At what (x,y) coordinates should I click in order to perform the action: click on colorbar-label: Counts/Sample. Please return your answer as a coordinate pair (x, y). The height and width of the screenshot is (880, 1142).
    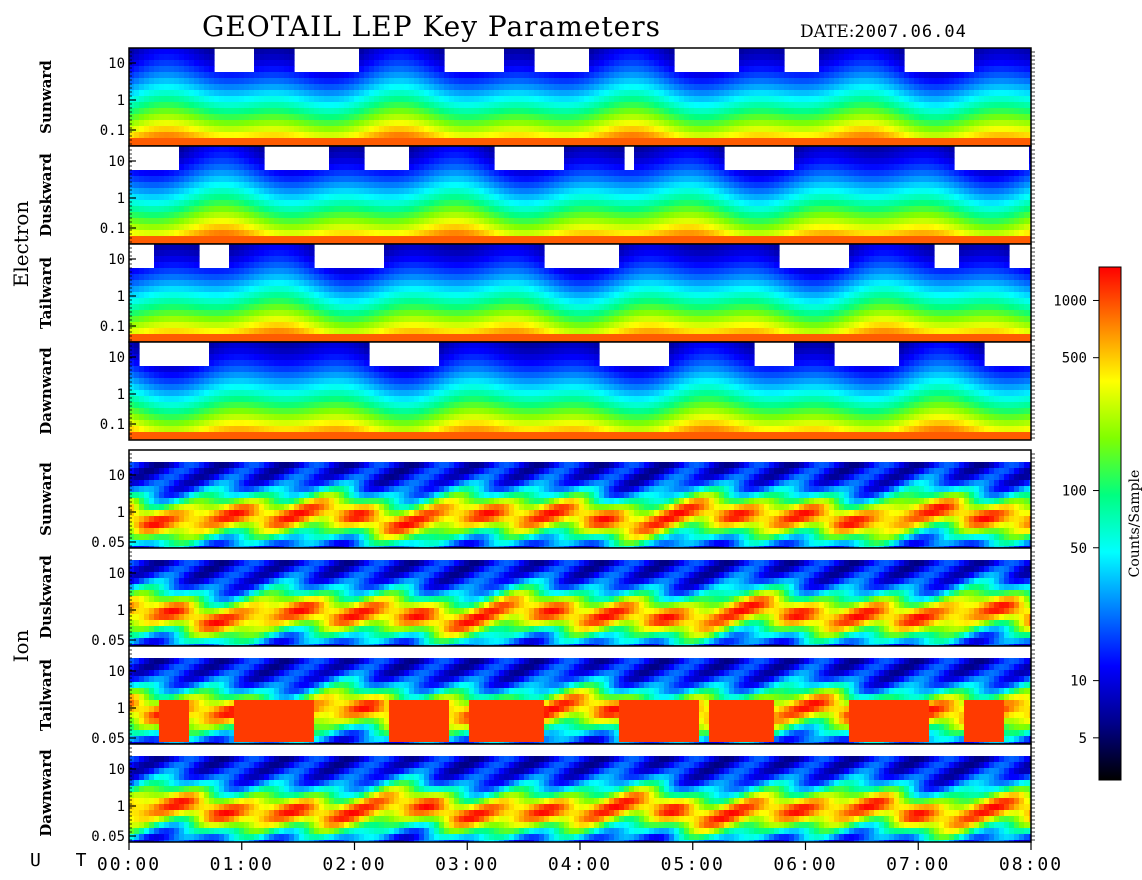
    Looking at the image, I should click on (1134, 524).